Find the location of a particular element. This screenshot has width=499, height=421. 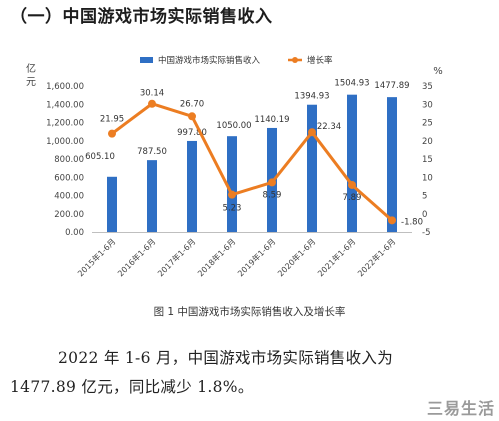

bar-value-label: 1050.00 is located at coordinates (233, 126).